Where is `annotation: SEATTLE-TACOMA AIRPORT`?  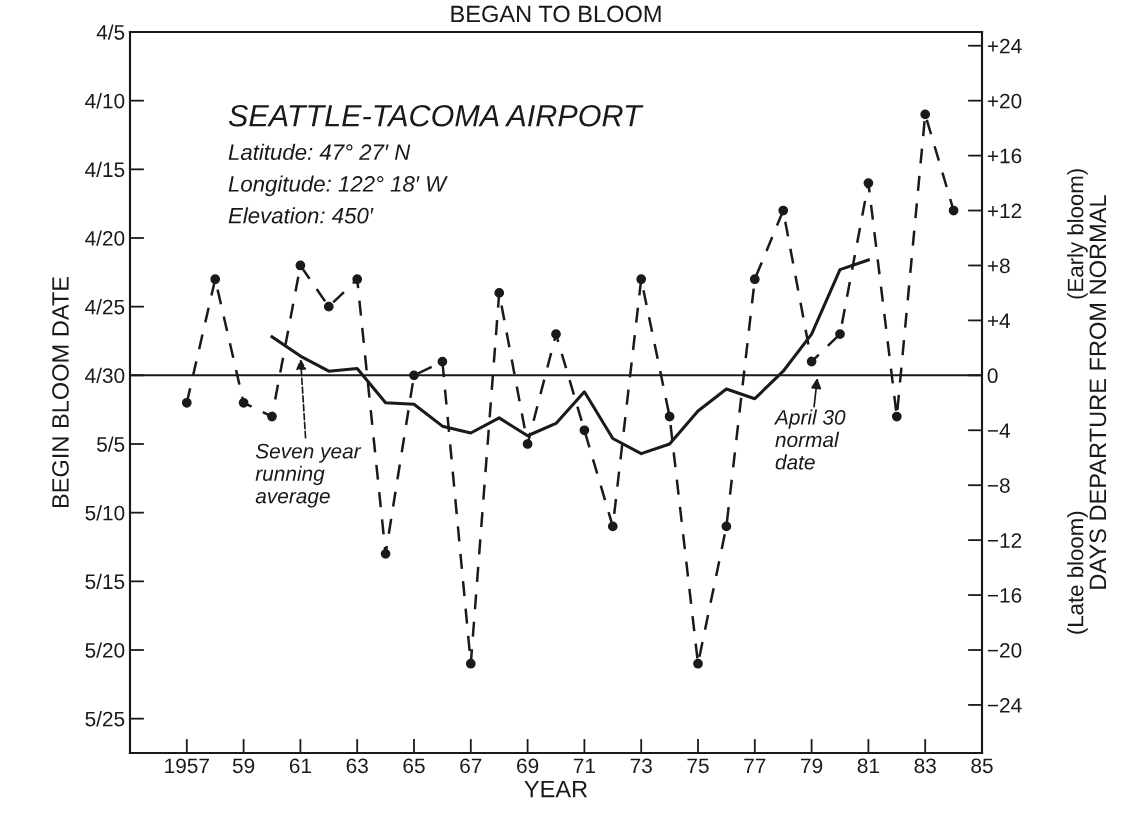
annotation: SEATTLE-TACOMA AIRPORT is located at coordinates (436, 115).